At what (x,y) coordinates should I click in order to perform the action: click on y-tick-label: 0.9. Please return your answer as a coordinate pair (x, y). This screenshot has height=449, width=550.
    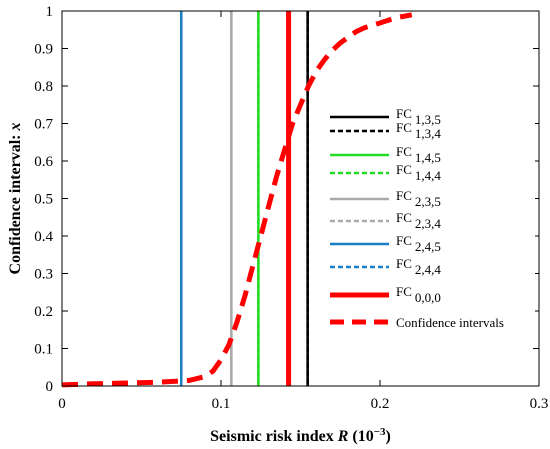
    Looking at the image, I should click on (43, 50).